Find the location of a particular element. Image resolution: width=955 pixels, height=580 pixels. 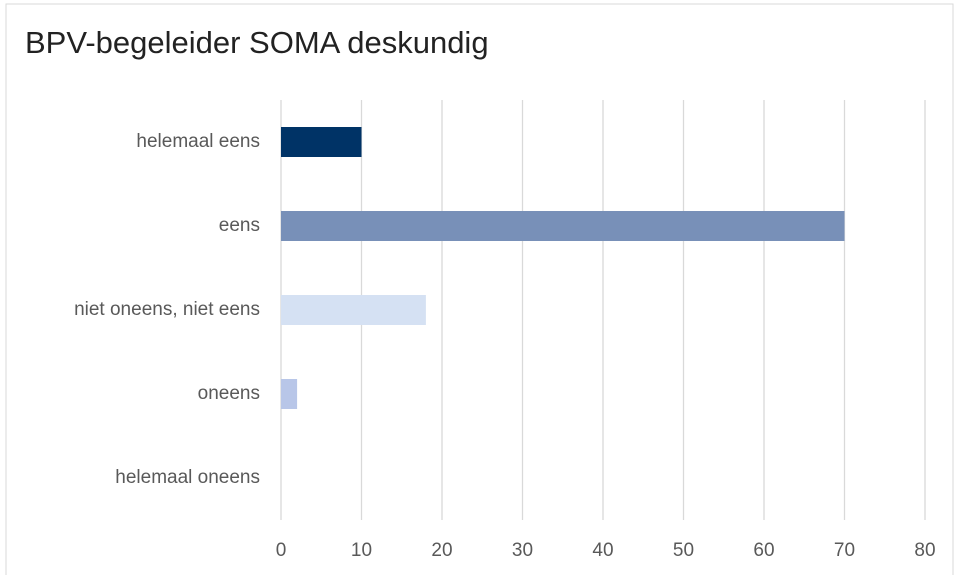

y-tick-label: helemaal oneens is located at coordinates (187, 477).